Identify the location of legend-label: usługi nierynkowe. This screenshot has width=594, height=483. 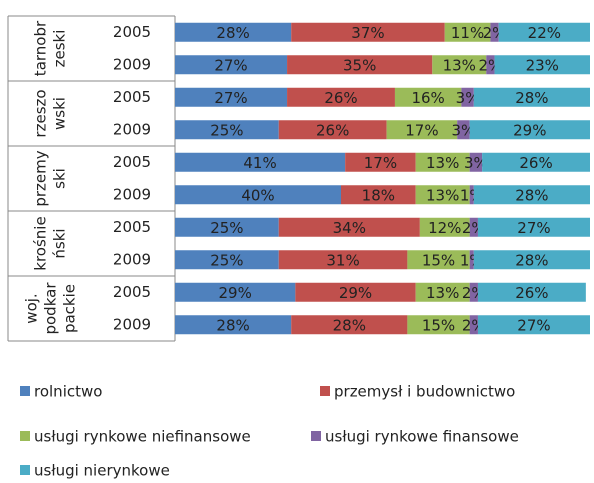
(102, 471).